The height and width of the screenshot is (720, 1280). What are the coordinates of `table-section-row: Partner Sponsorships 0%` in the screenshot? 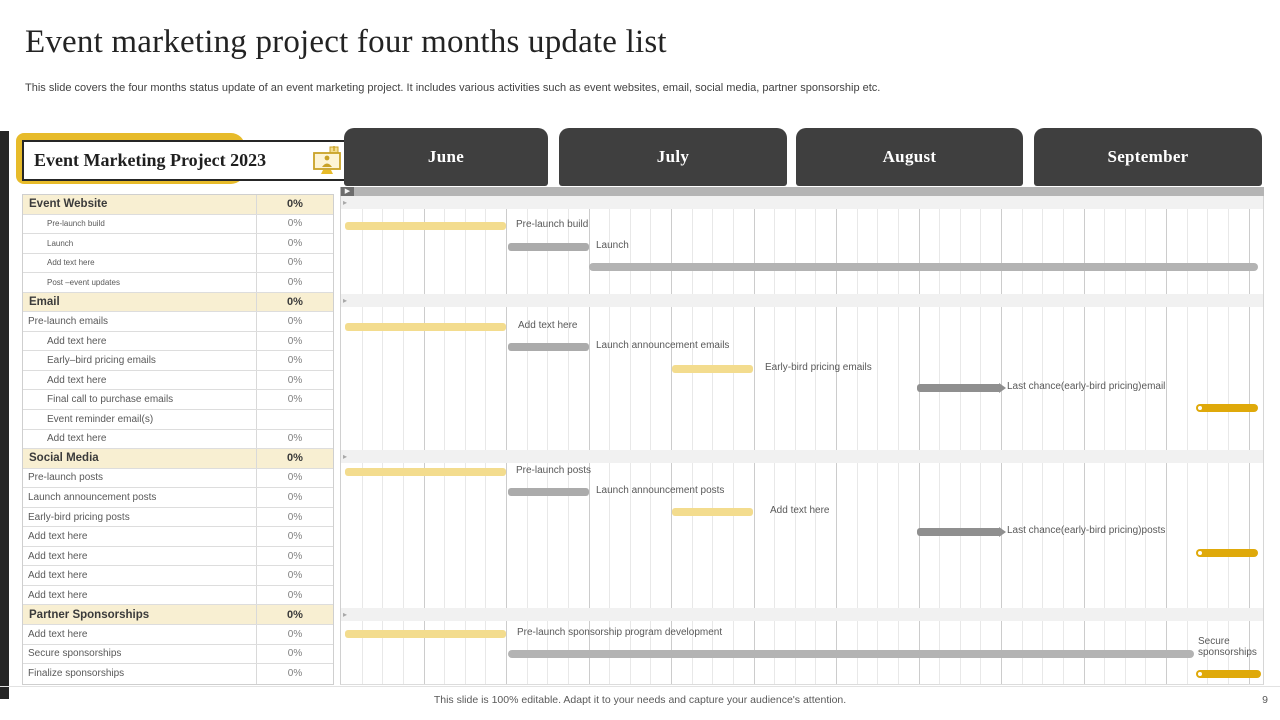 It's located at (178, 615).